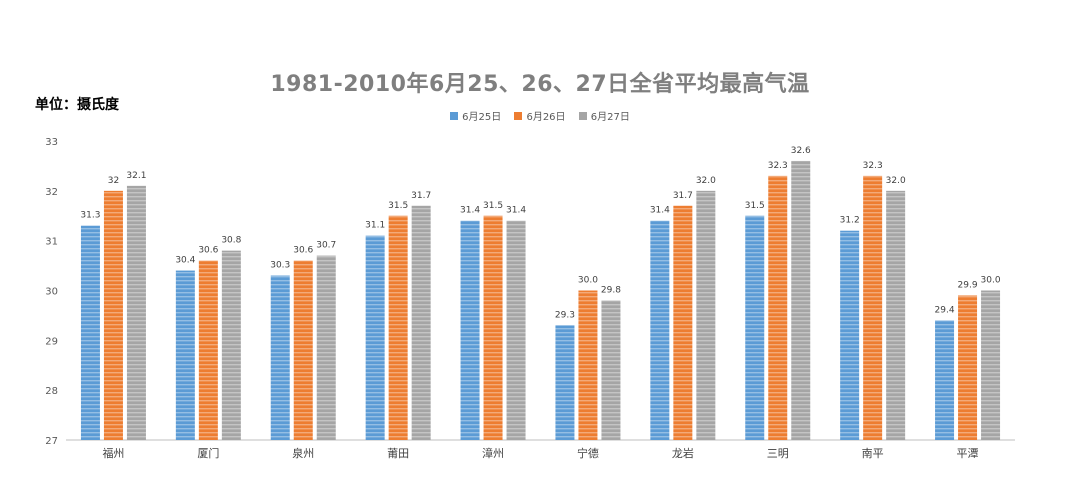 This screenshot has width=1080, height=483. I want to click on legend-label-series-0: 6月25日, so click(482, 117).